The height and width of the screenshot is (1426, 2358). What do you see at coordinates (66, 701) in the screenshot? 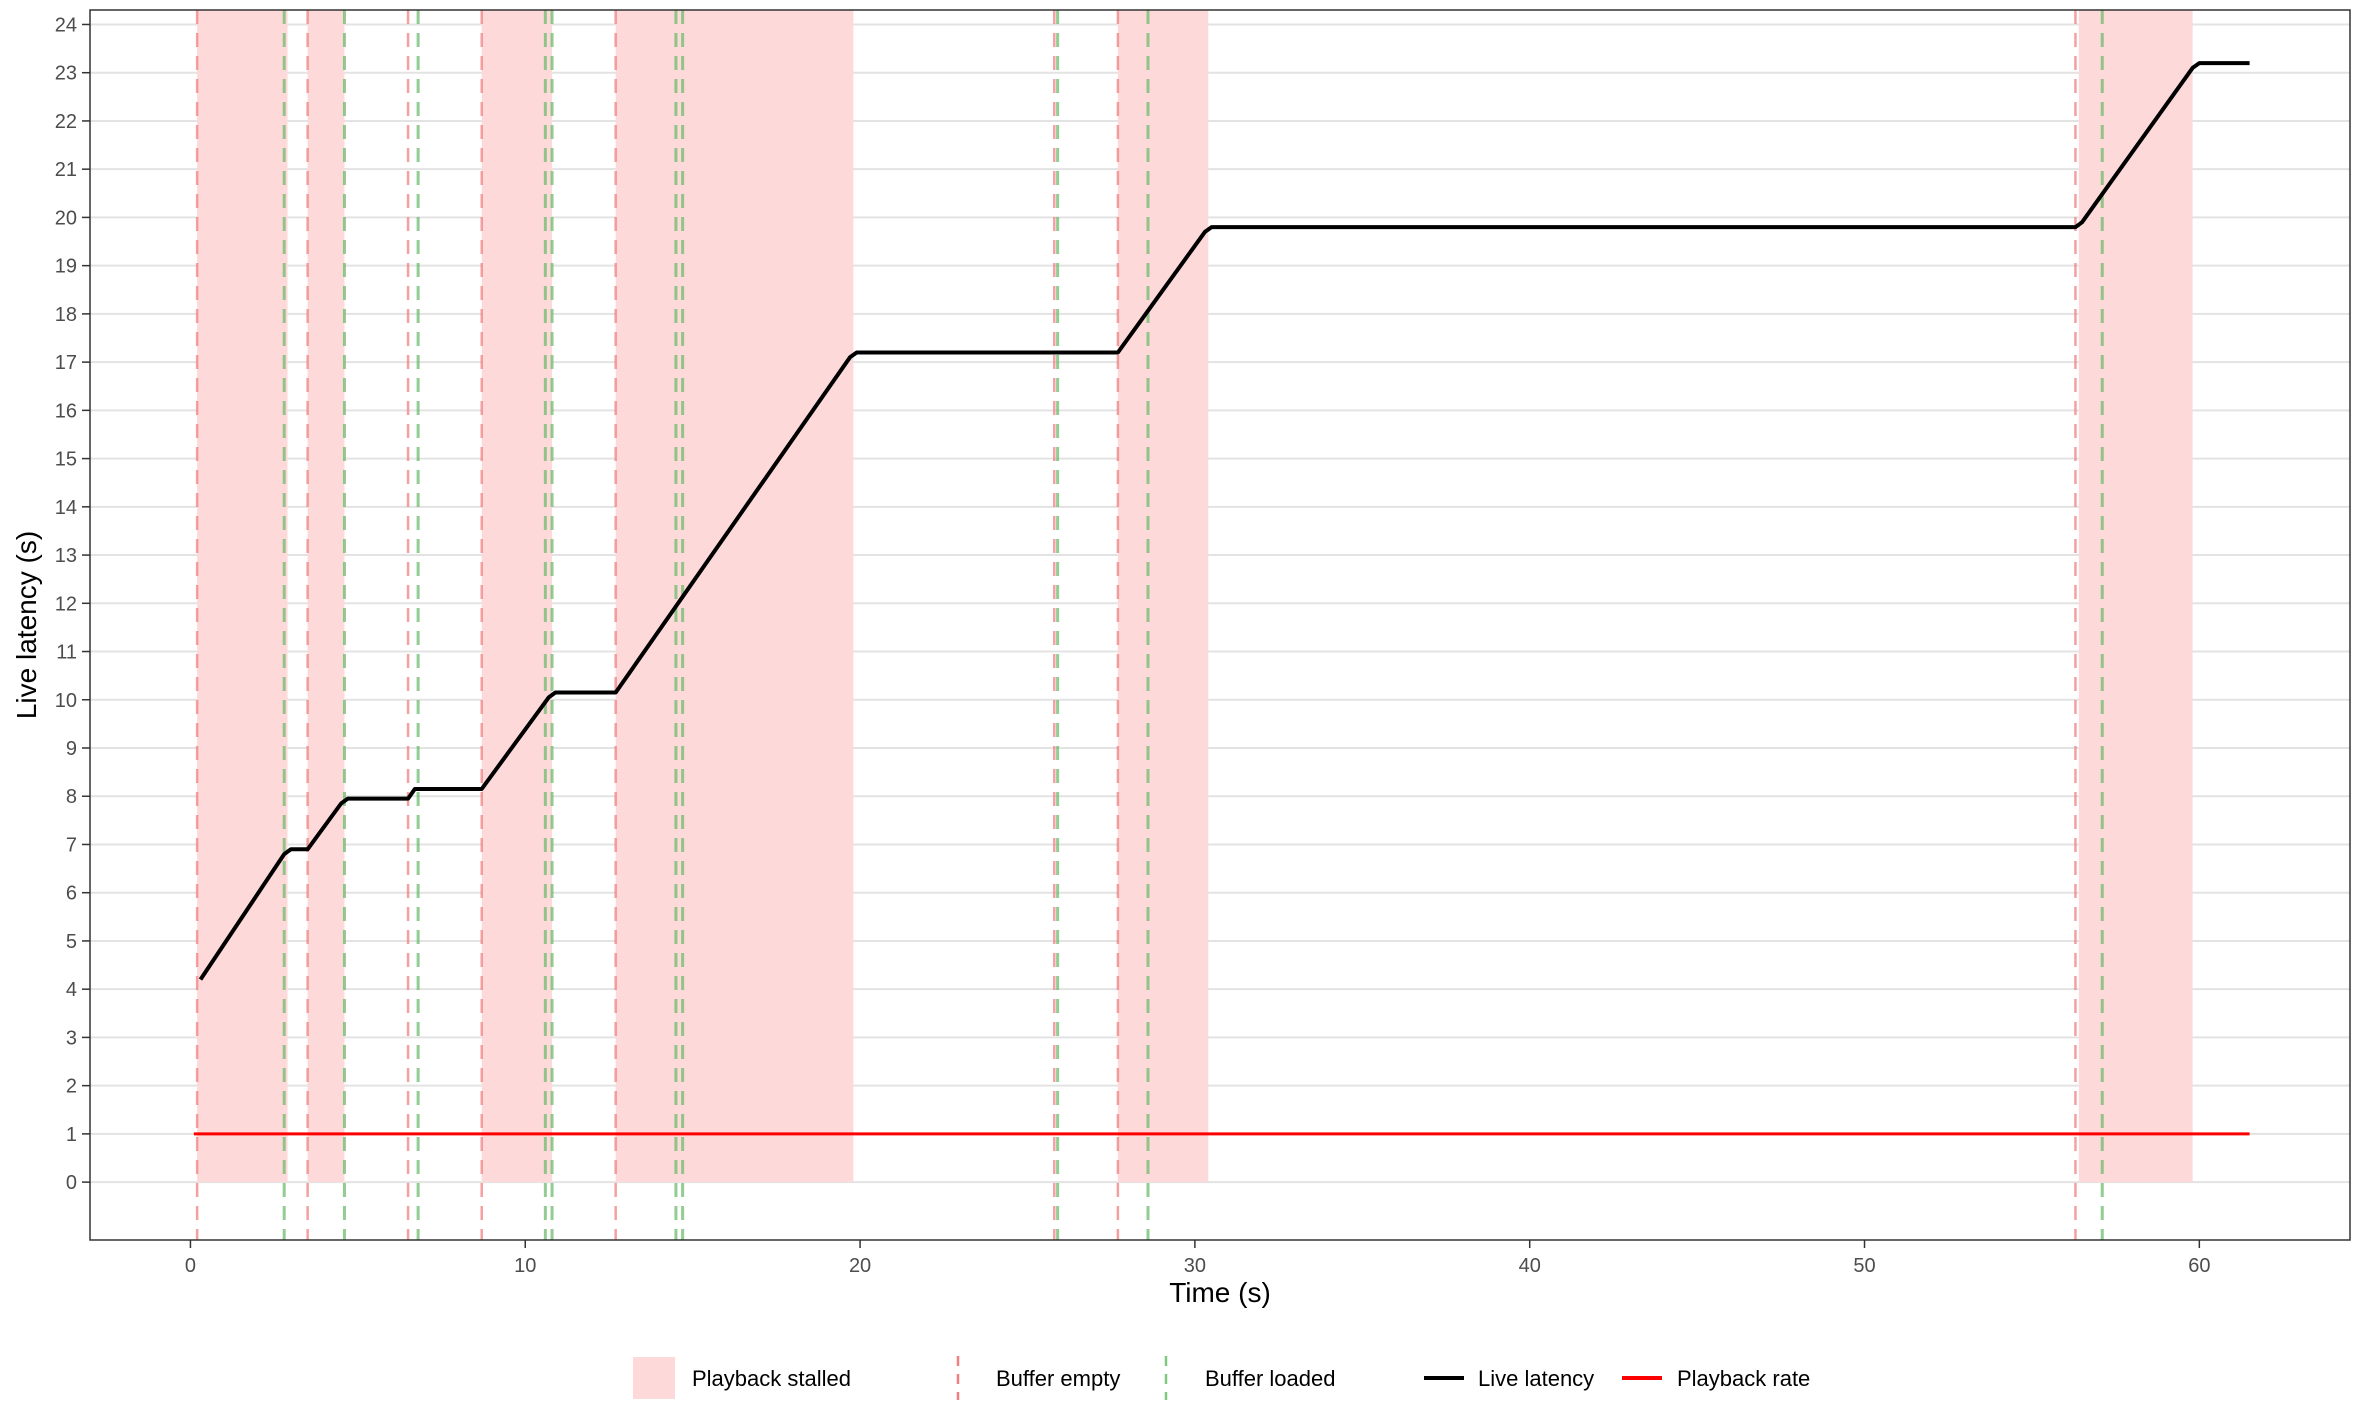
I see `y-tick-label: 10` at bounding box center [66, 701].